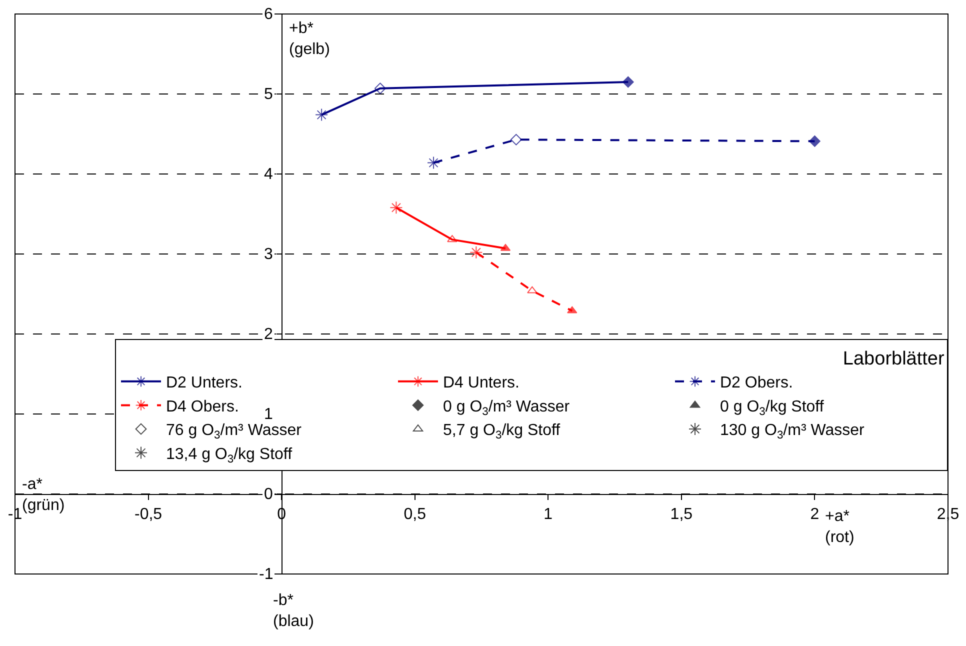 Image resolution: width=966 pixels, height=646 pixels. I want to click on x-tick-label: -0,5, so click(148, 515).